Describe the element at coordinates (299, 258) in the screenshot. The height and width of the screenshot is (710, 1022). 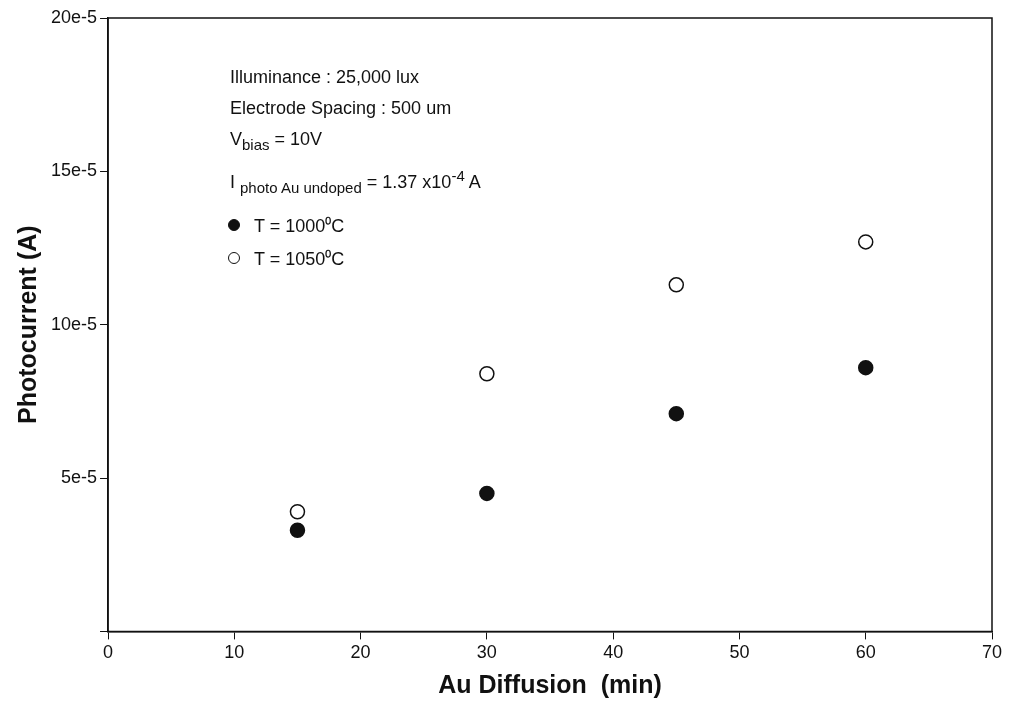
I see `legend-label: T = 1050⁰C` at that location.